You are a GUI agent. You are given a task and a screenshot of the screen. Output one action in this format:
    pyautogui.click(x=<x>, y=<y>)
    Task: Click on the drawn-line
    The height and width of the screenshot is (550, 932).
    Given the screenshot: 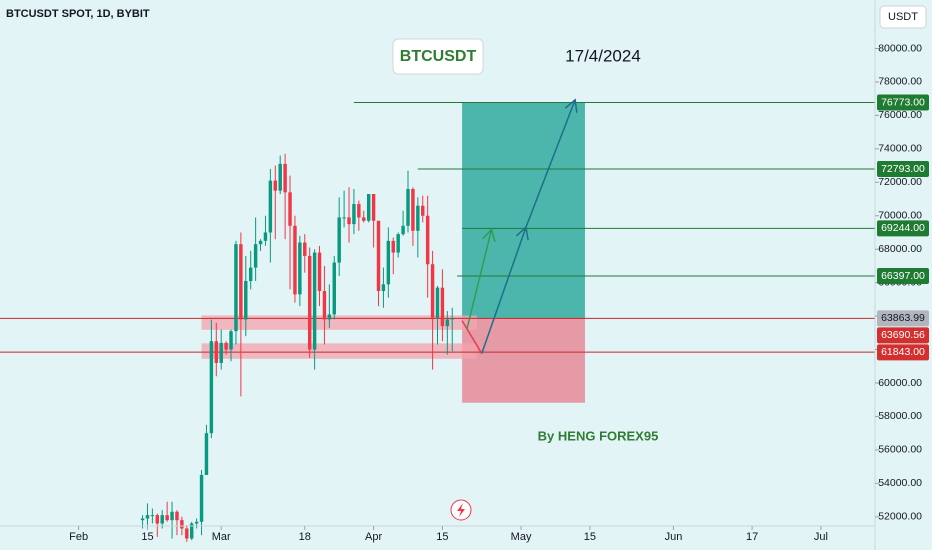 What is the action you would take?
    pyautogui.click(x=472, y=337)
    